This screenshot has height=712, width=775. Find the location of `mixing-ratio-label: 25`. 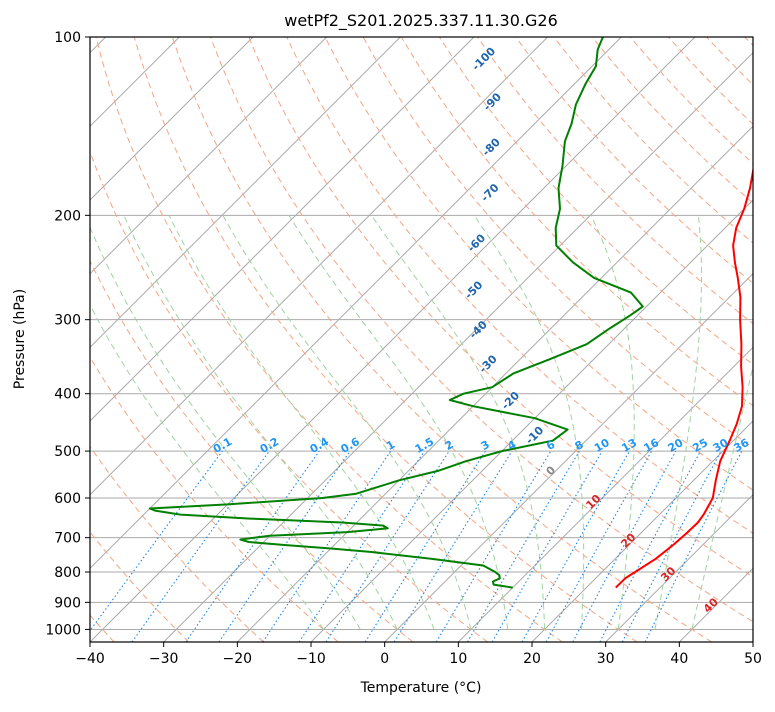

mixing-ratio-label: 25 is located at coordinates (700, 445).